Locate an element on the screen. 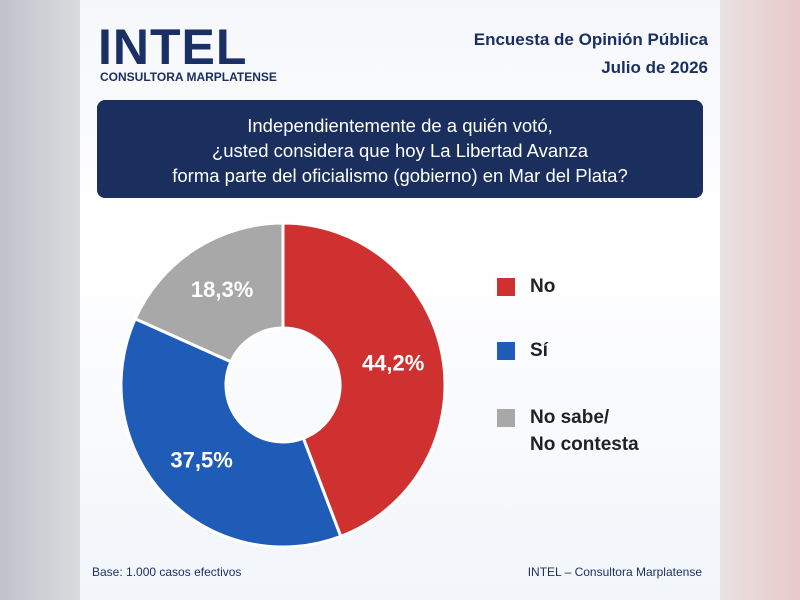  brand-subtitle: CONSULTORA MARPLATENSE is located at coordinates (188, 77).